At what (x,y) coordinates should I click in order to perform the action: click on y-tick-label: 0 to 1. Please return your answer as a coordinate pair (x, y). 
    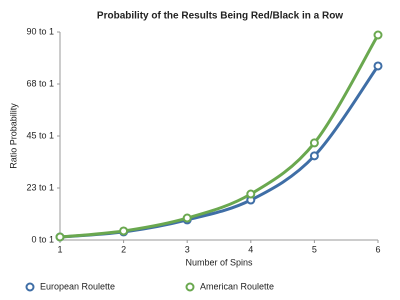
    Looking at the image, I should click on (42, 239).